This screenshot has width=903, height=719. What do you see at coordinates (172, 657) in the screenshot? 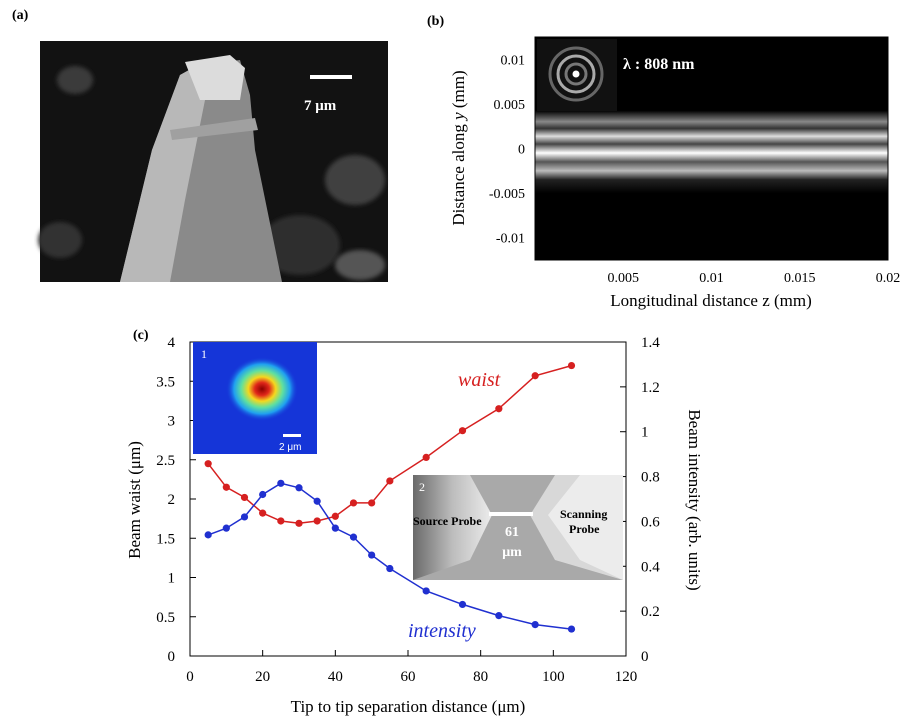
I see `y-tick-label: 0` at bounding box center [172, 657].